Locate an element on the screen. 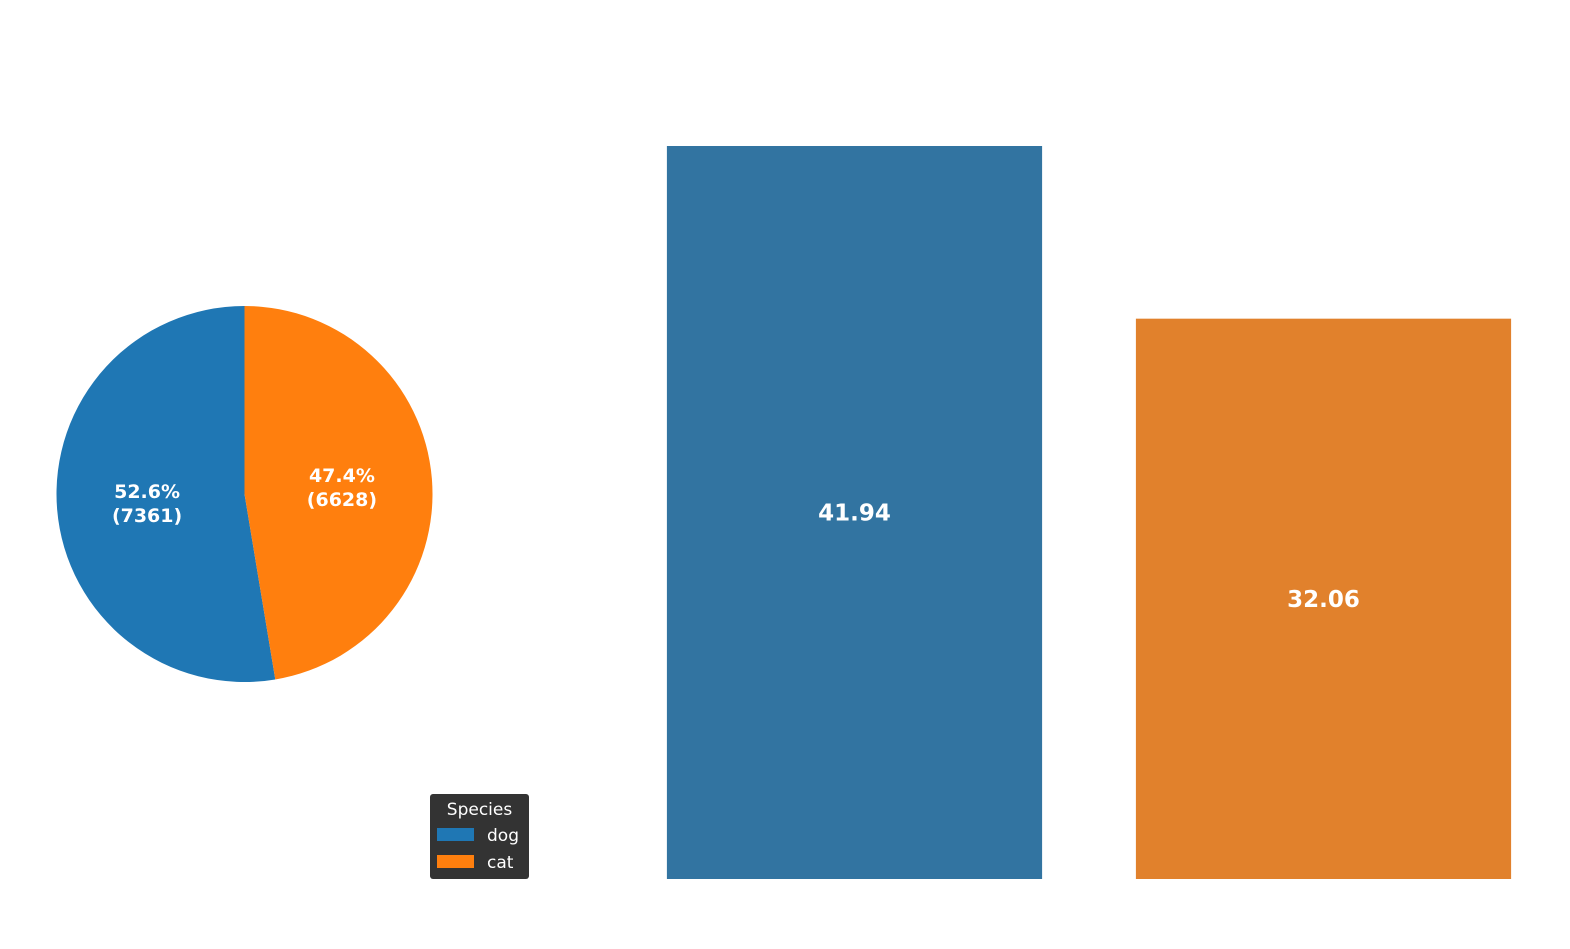 This screenshot has width=1570, height=949. bar-value-label-cat: 32.06 is located at coordinates (1323, 600).